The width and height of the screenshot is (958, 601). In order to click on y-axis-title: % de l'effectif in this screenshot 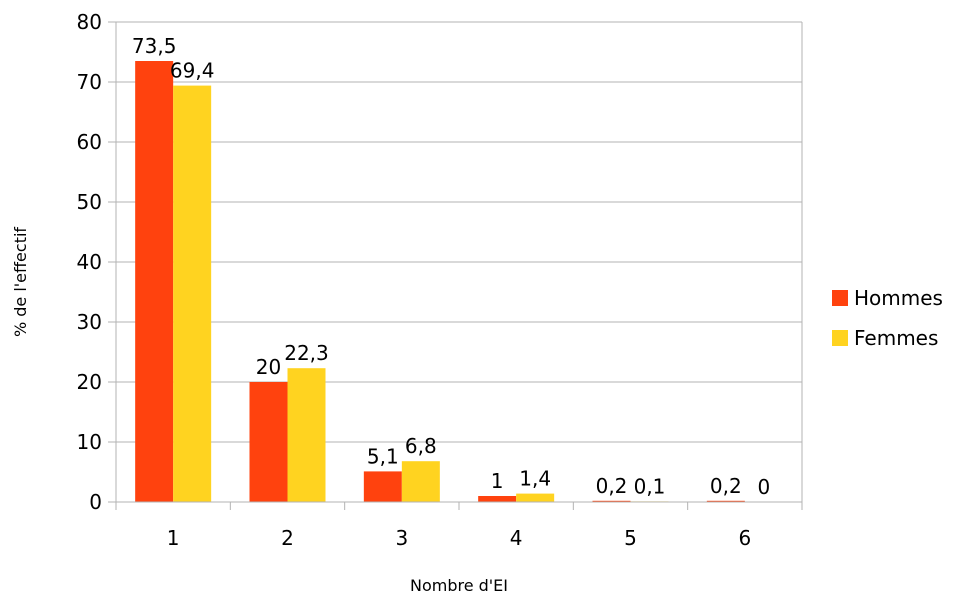, I will do `click(20, 282)`.